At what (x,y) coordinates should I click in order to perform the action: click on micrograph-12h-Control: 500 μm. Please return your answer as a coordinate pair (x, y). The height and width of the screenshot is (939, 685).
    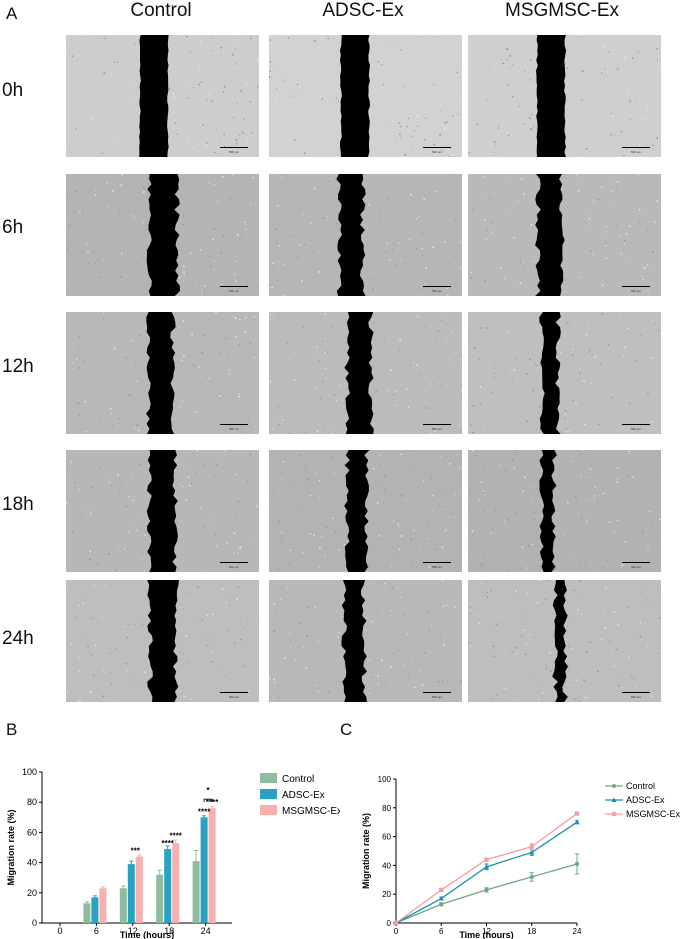
    Looking at the image, I should click on (162, 373).